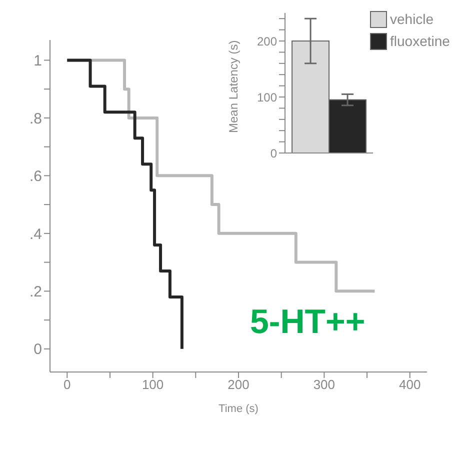 The height and width of the screenshot is (451, 468). What do you see at coordinates (267, 41) in the screenshot?
I see `y-tick-label: 200` at bounding box center [267, 41].